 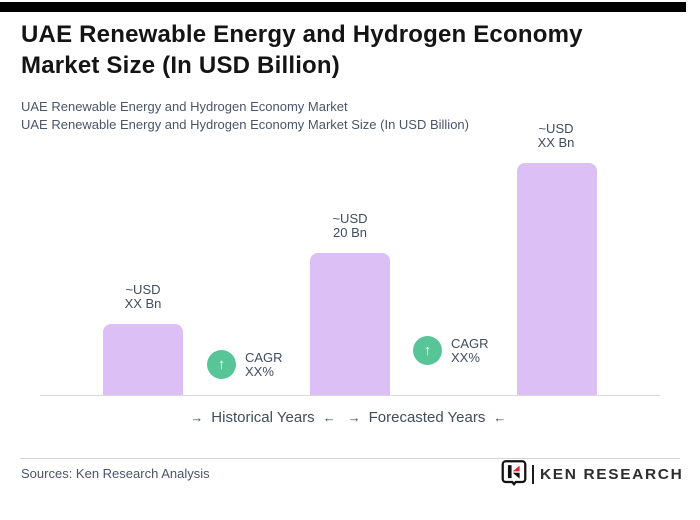 What do you see at coordinates (350, 395) in the screenshot?
I see `x-axis-line` at bounding box center [350, 395].